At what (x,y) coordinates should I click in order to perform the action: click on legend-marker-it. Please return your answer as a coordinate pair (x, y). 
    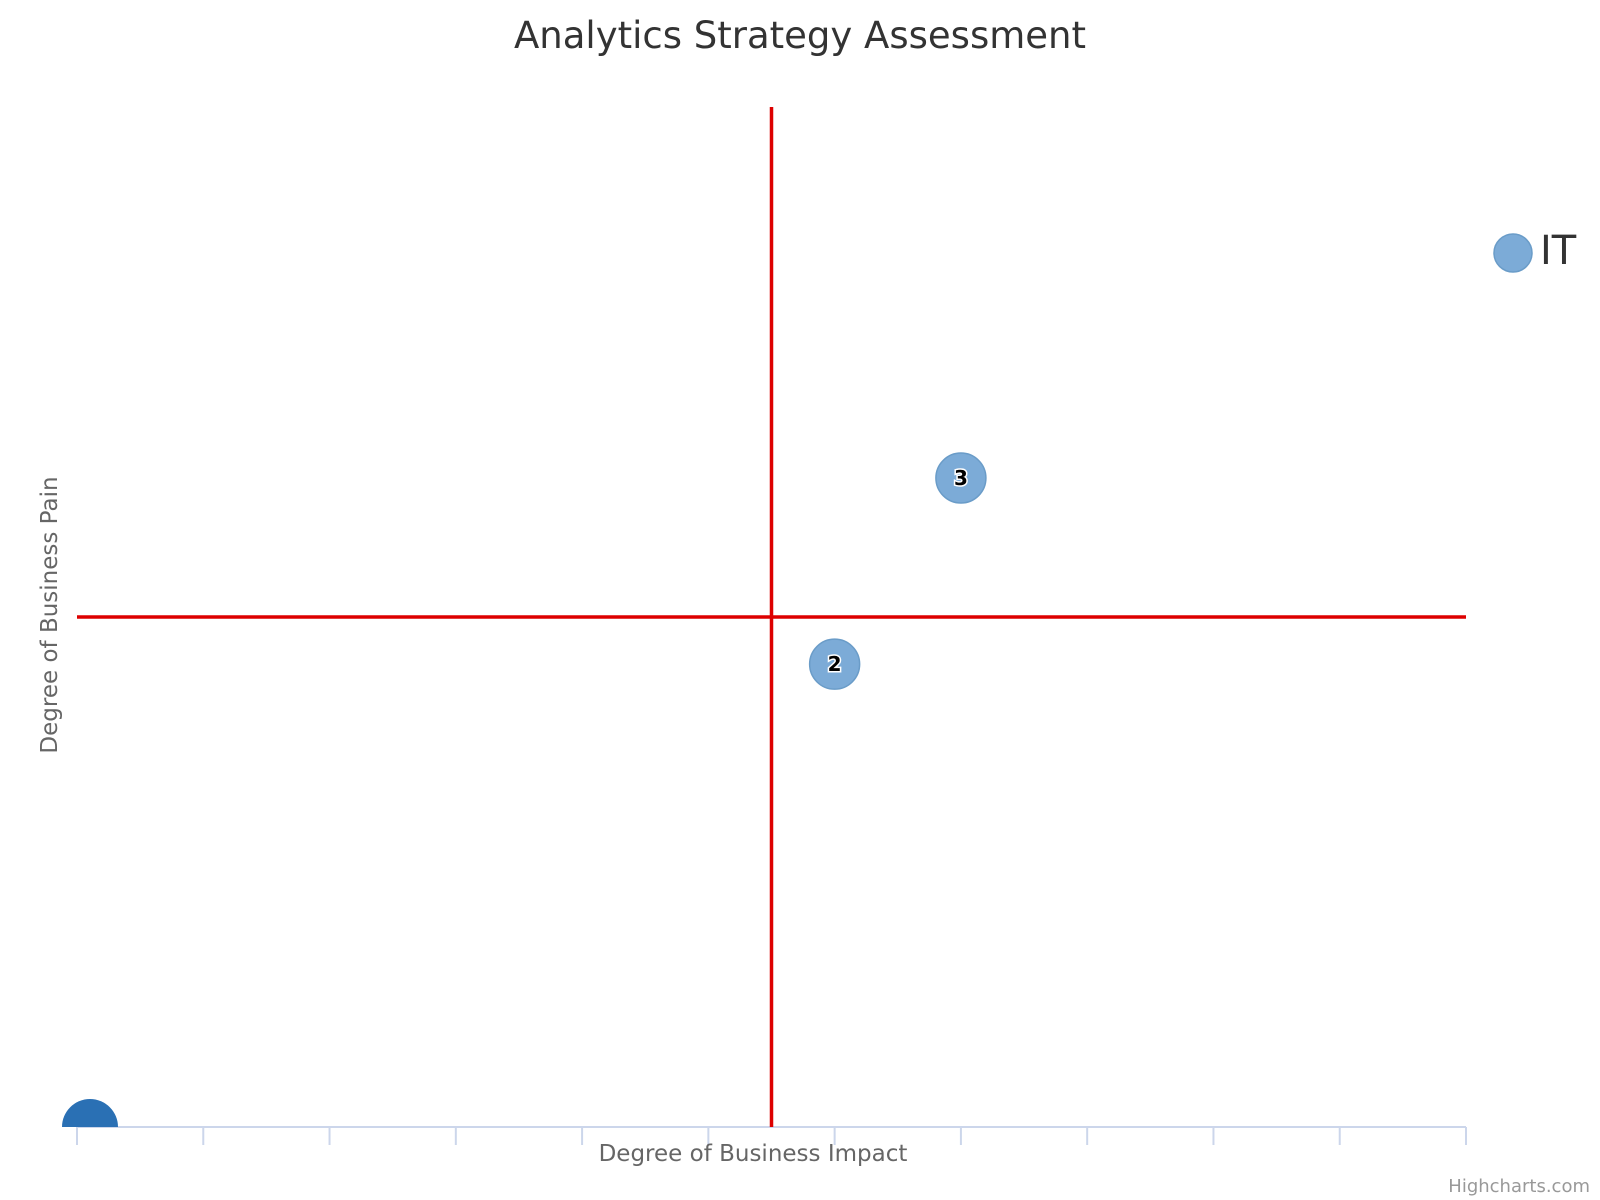
    Looking at the image, I should click on (1513, 253).